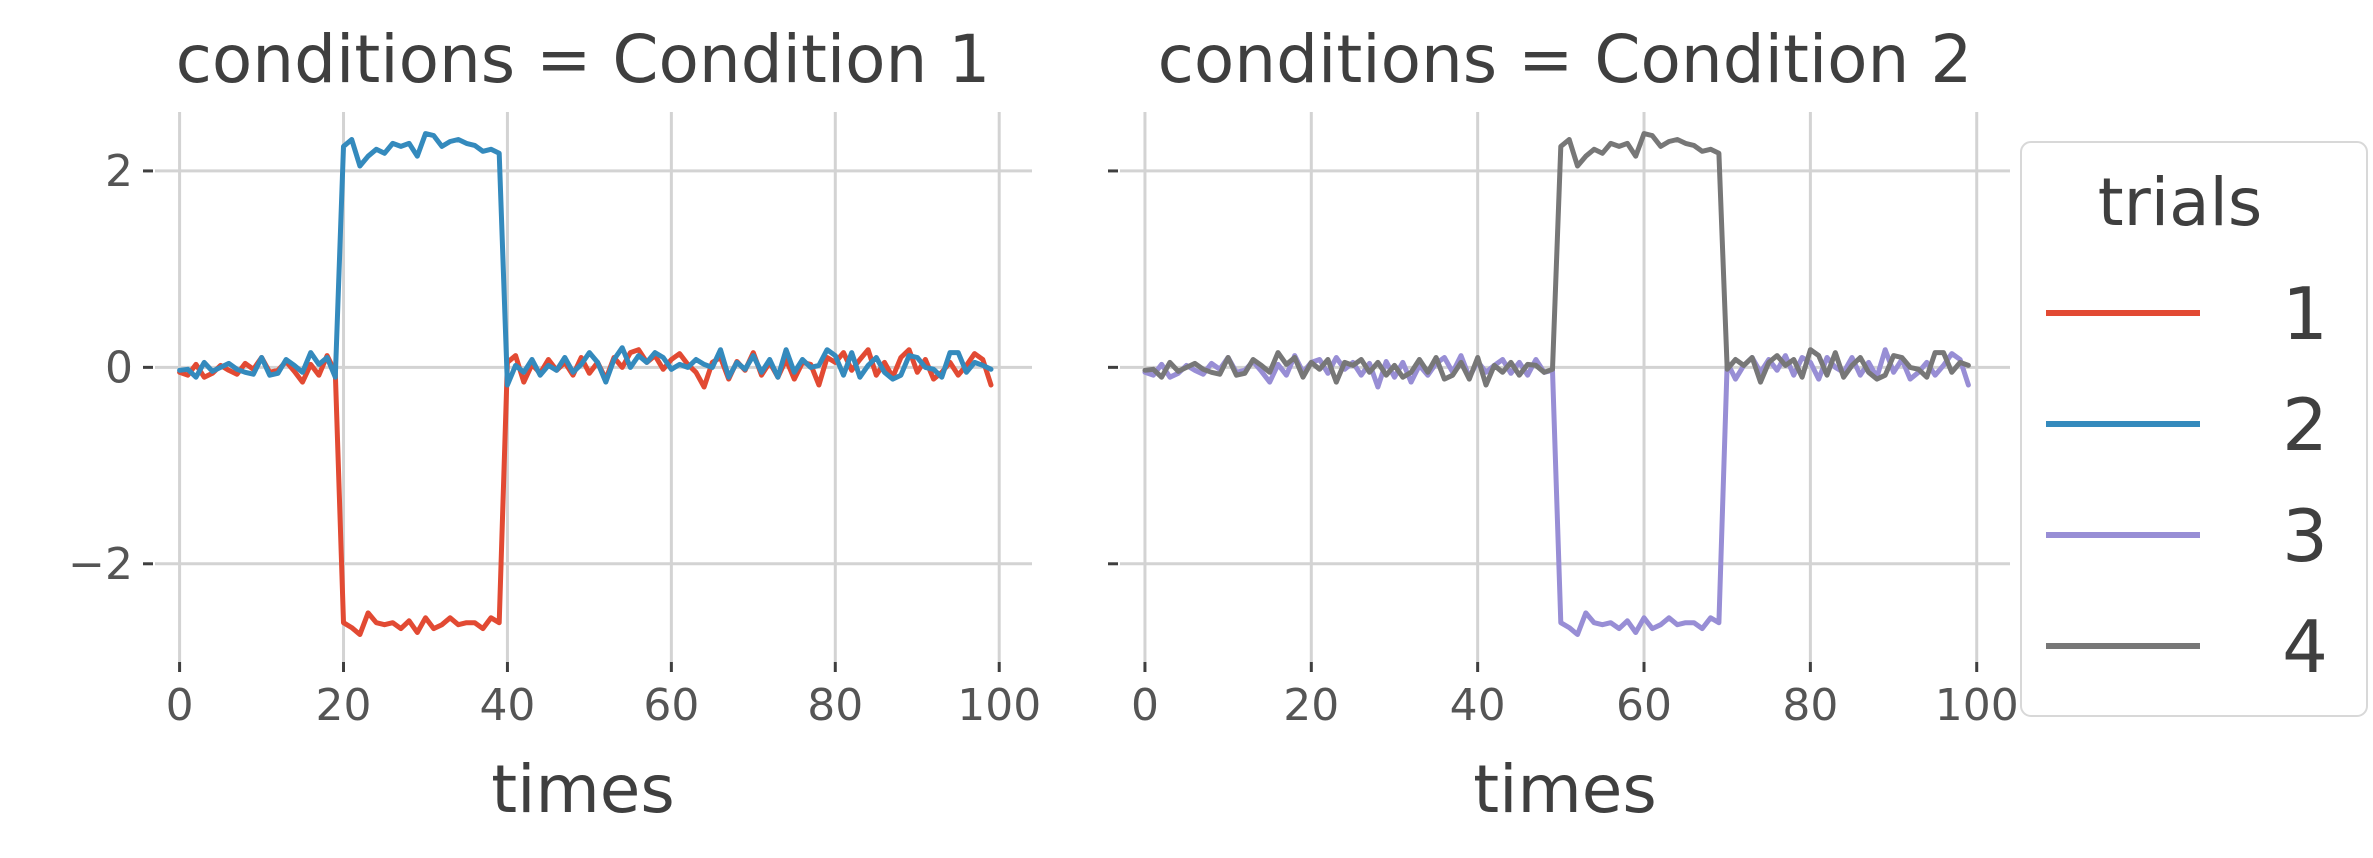 This screenshot has width=2373, height=858. I want to click on legend-frame, so click(2194, 429).